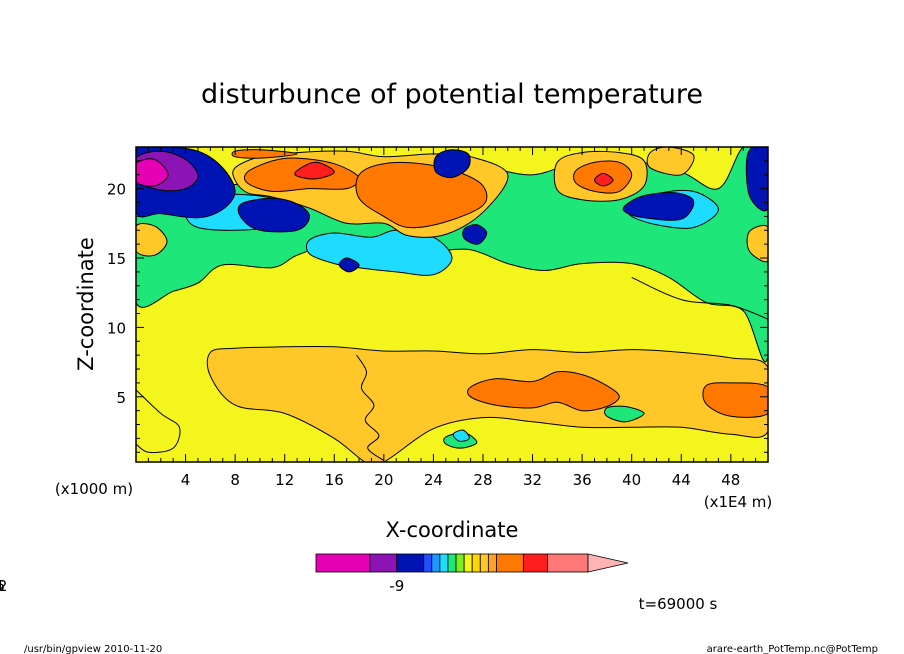 The image size is (904, 654). Describe the element at coordinates (186, 480) in the screenshot. I see `x-tick-label: 4` at that location.